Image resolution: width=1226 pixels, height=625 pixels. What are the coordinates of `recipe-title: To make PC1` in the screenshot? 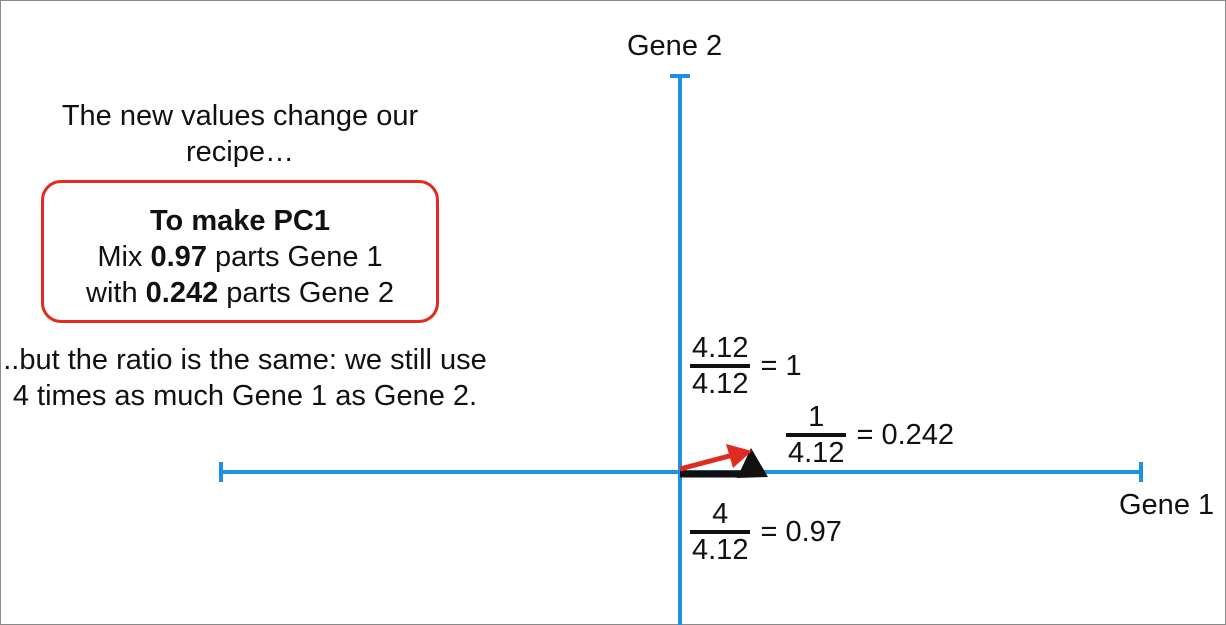 It's located at (240, 221).